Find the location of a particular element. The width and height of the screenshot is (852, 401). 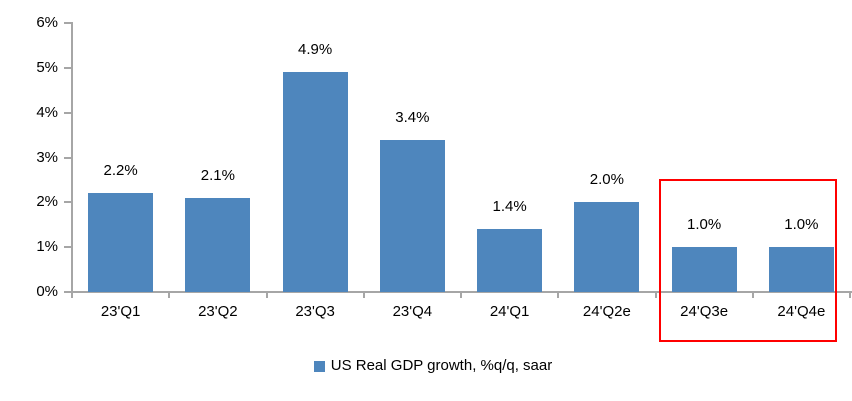

x-axis-label: 23'Q4 is located at coordinates (412, 311).